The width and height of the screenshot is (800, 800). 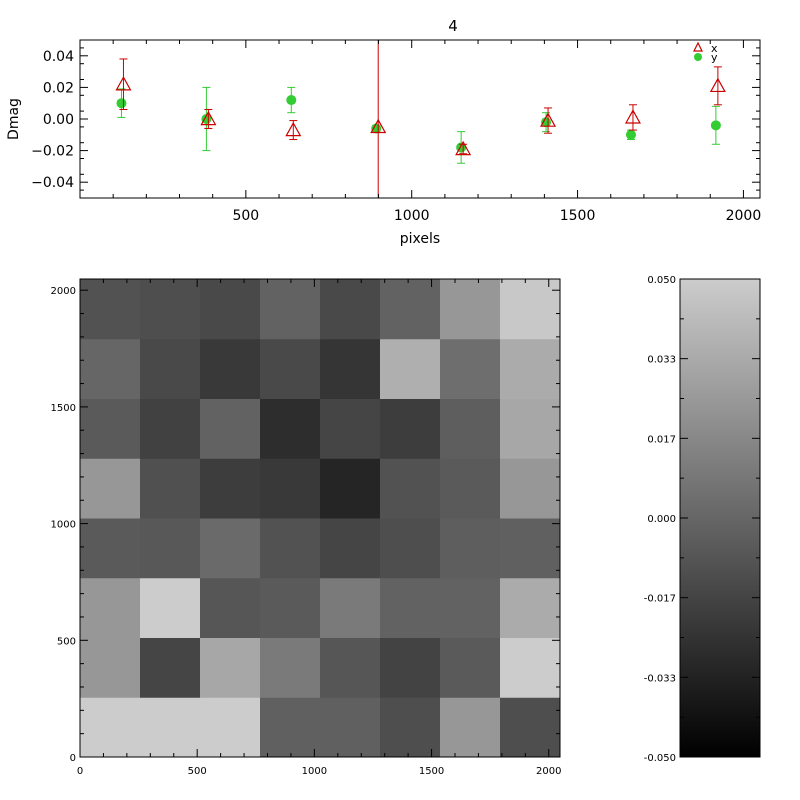 What do you see at coordinates (660, 599) in the screenshot?
I see `colorbar-tick-label: -0.017` at bounding box center [660, 599].